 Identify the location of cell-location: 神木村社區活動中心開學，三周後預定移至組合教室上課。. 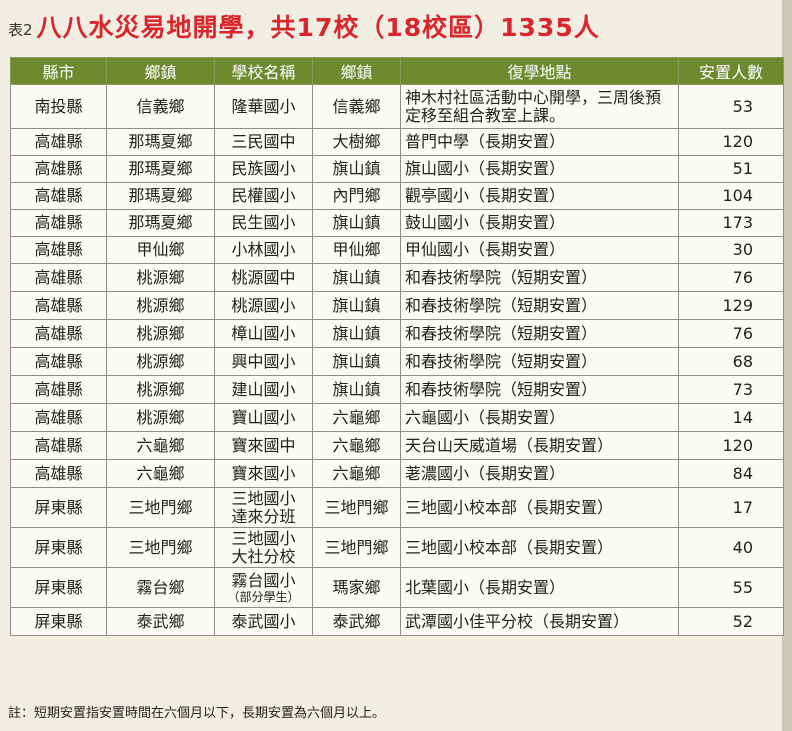
(539, 106).